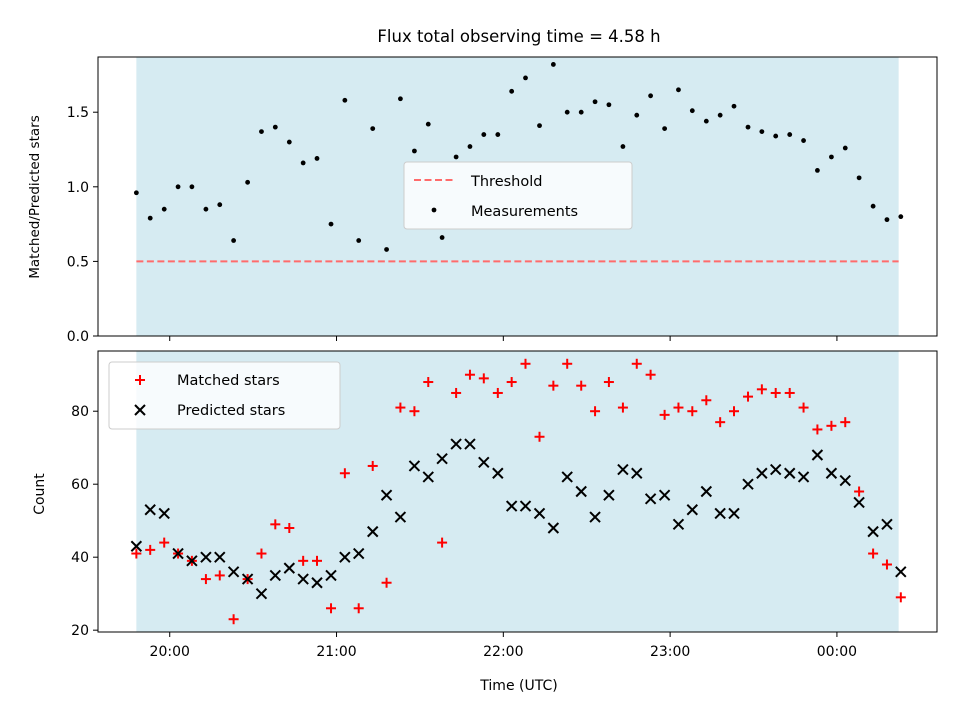  What do you see at coordinates (518, 686) in the screenshot?
I see `x-axis-label: Time (UTC)` at bounding box center [518, 686].